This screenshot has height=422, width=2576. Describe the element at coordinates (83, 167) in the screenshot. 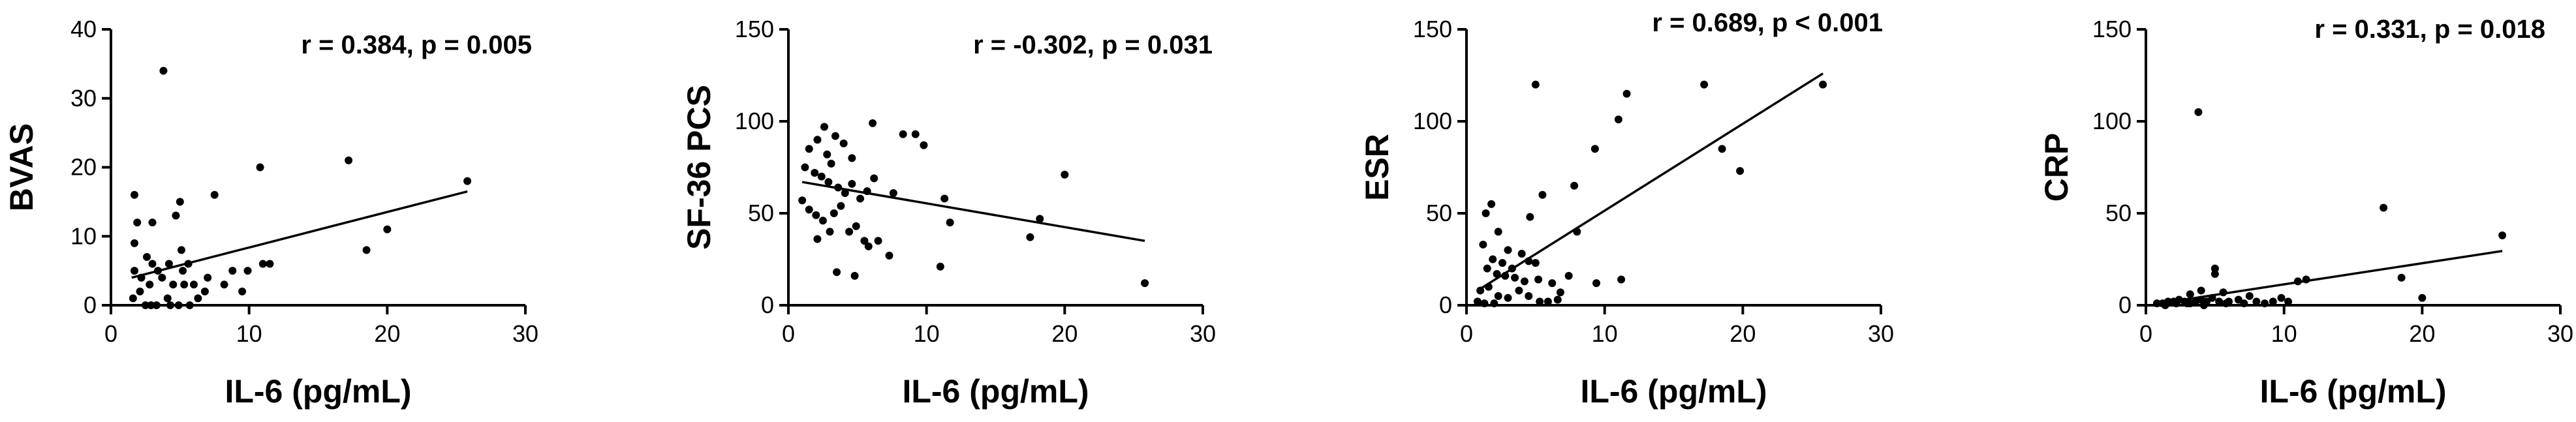

I see `y-tick-label: 20` at that location.